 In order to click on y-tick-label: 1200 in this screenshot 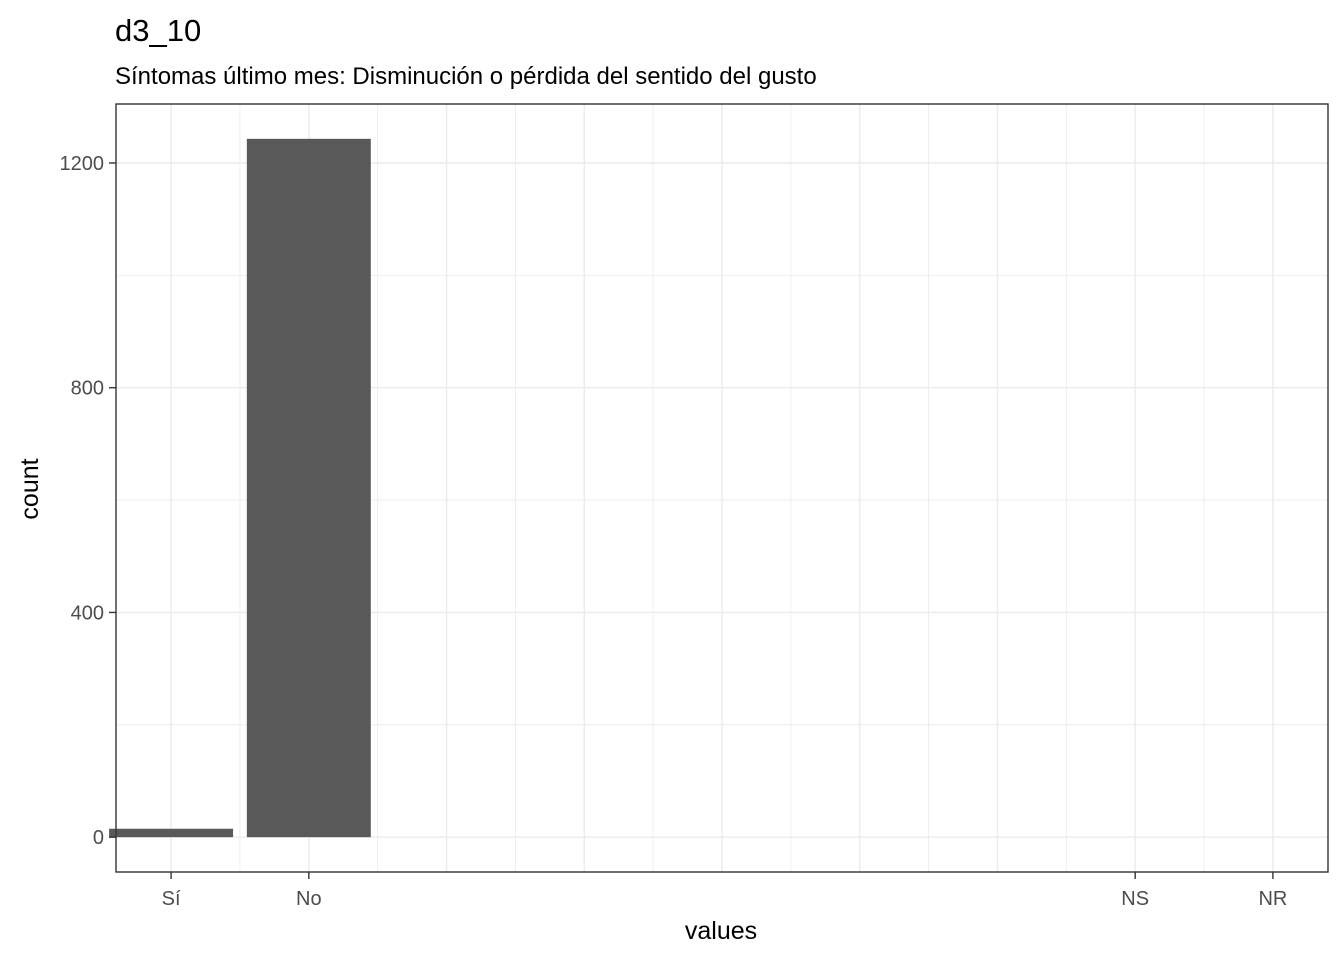, I will do `click(82, 164)`.